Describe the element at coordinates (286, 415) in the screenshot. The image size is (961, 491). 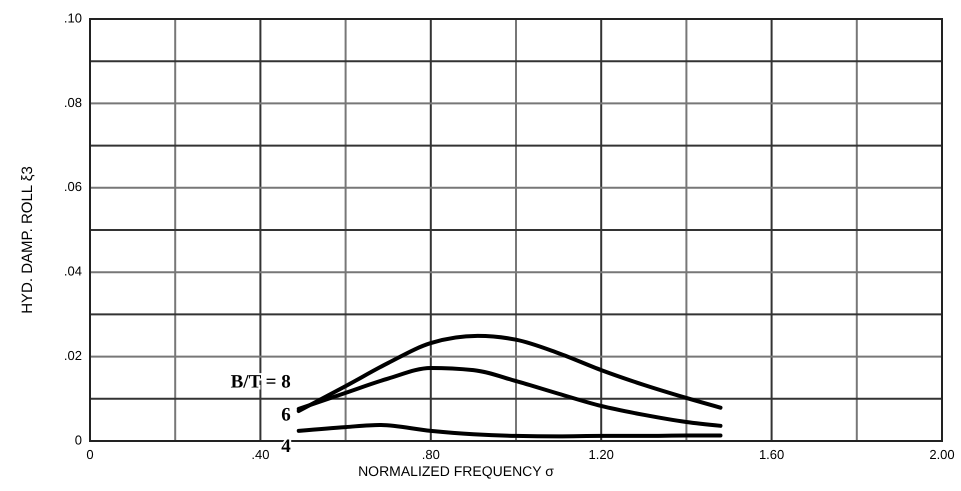
I see `series-label: 6` at that location.